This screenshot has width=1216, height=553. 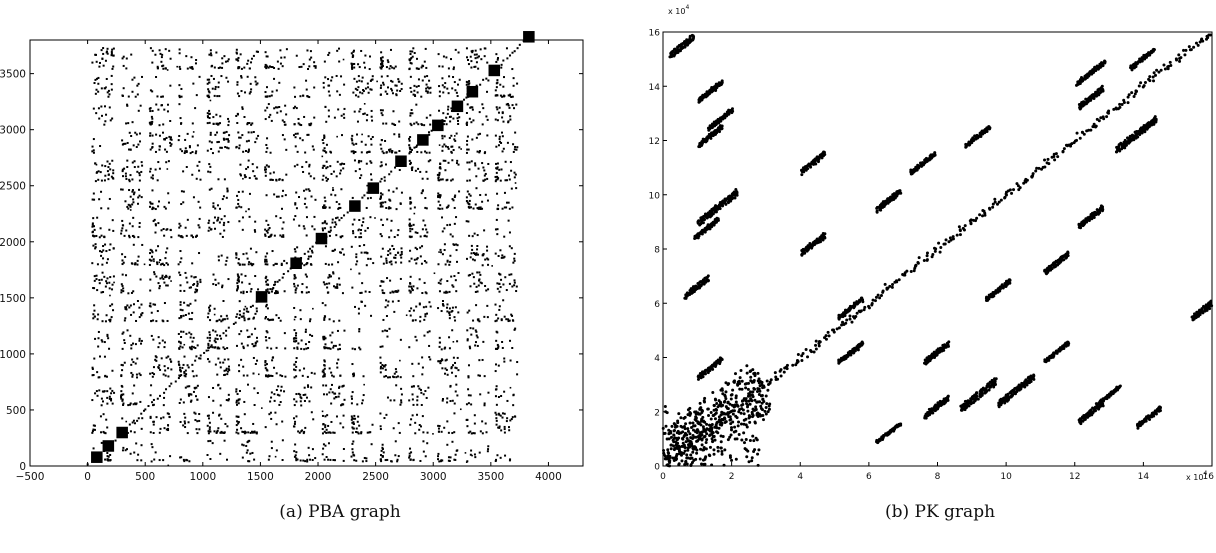 What do you see at coordinates (438, 125) in the screenshot?
I see `pba-dense-block` at bounding box center [438, 125].